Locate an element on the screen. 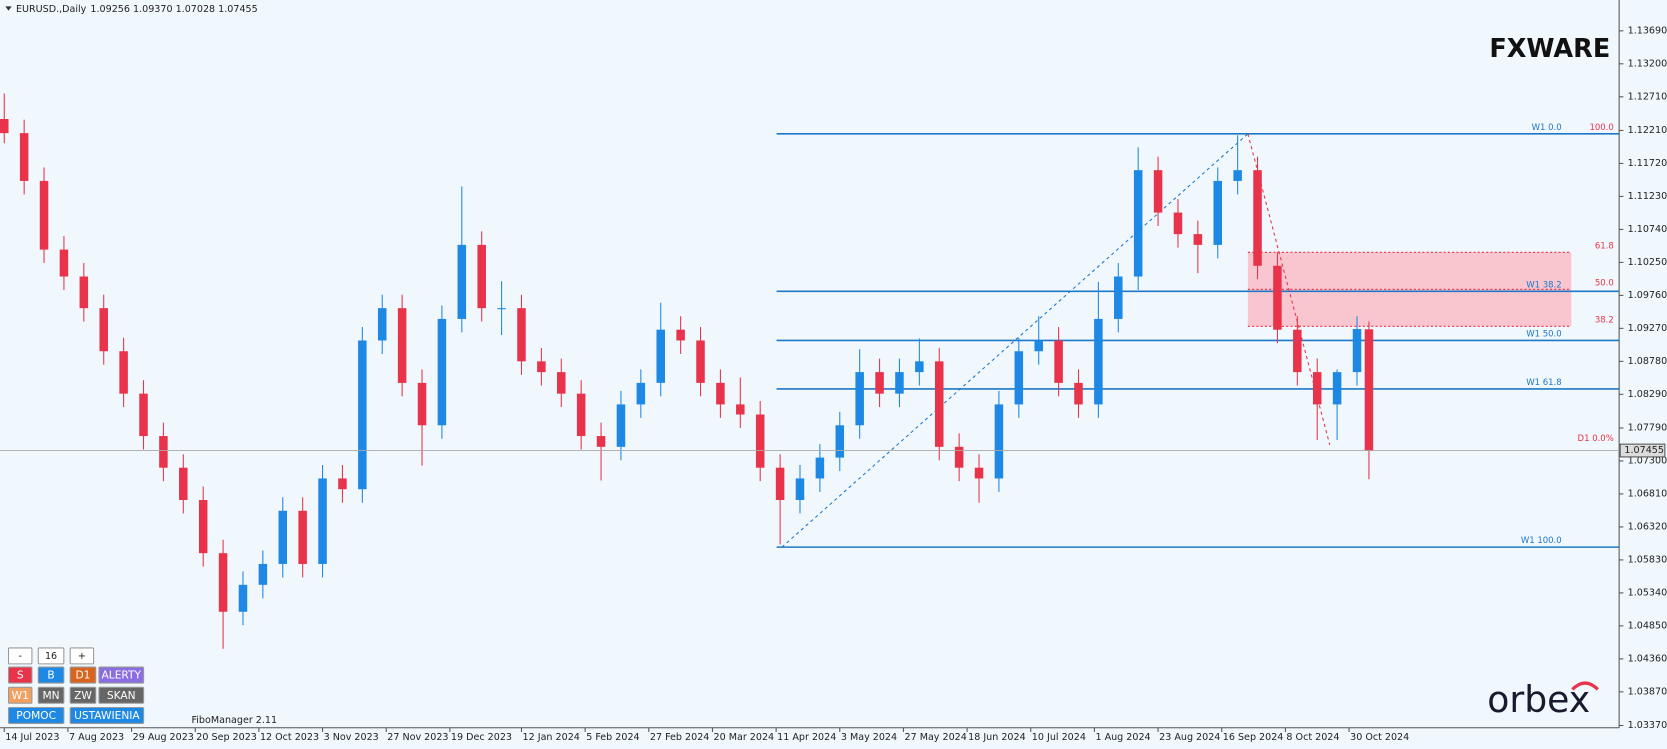 The width and height of the screenshot is (1667, 749). zoom-value-bg is located at coordinates (51, 656).